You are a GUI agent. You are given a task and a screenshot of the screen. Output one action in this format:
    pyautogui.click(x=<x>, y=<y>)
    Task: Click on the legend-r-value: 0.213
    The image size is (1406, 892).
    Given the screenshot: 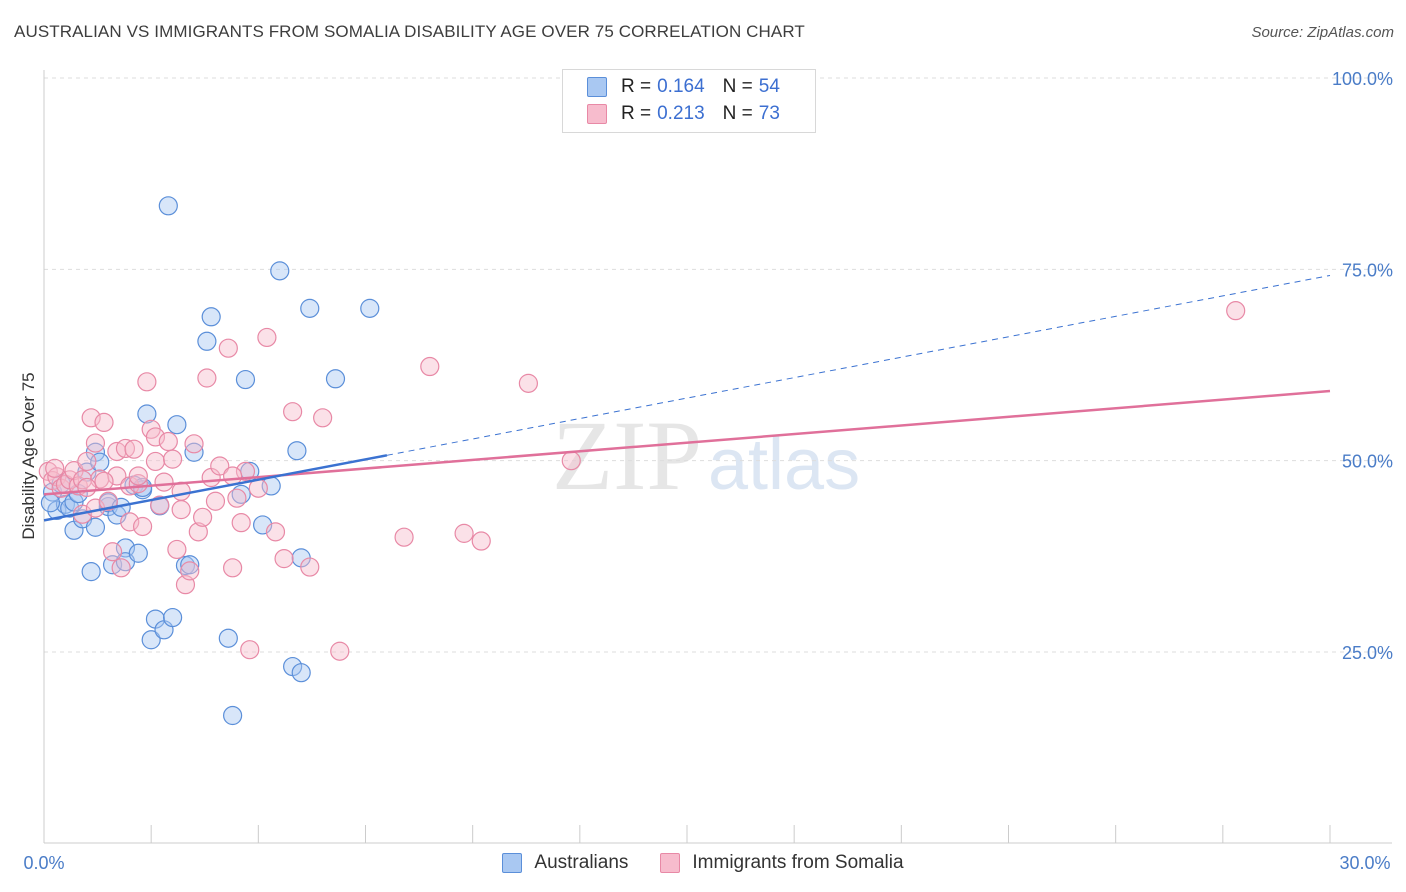 What is the action you would take?
    pyautogui.click(x=681, y=113)
    